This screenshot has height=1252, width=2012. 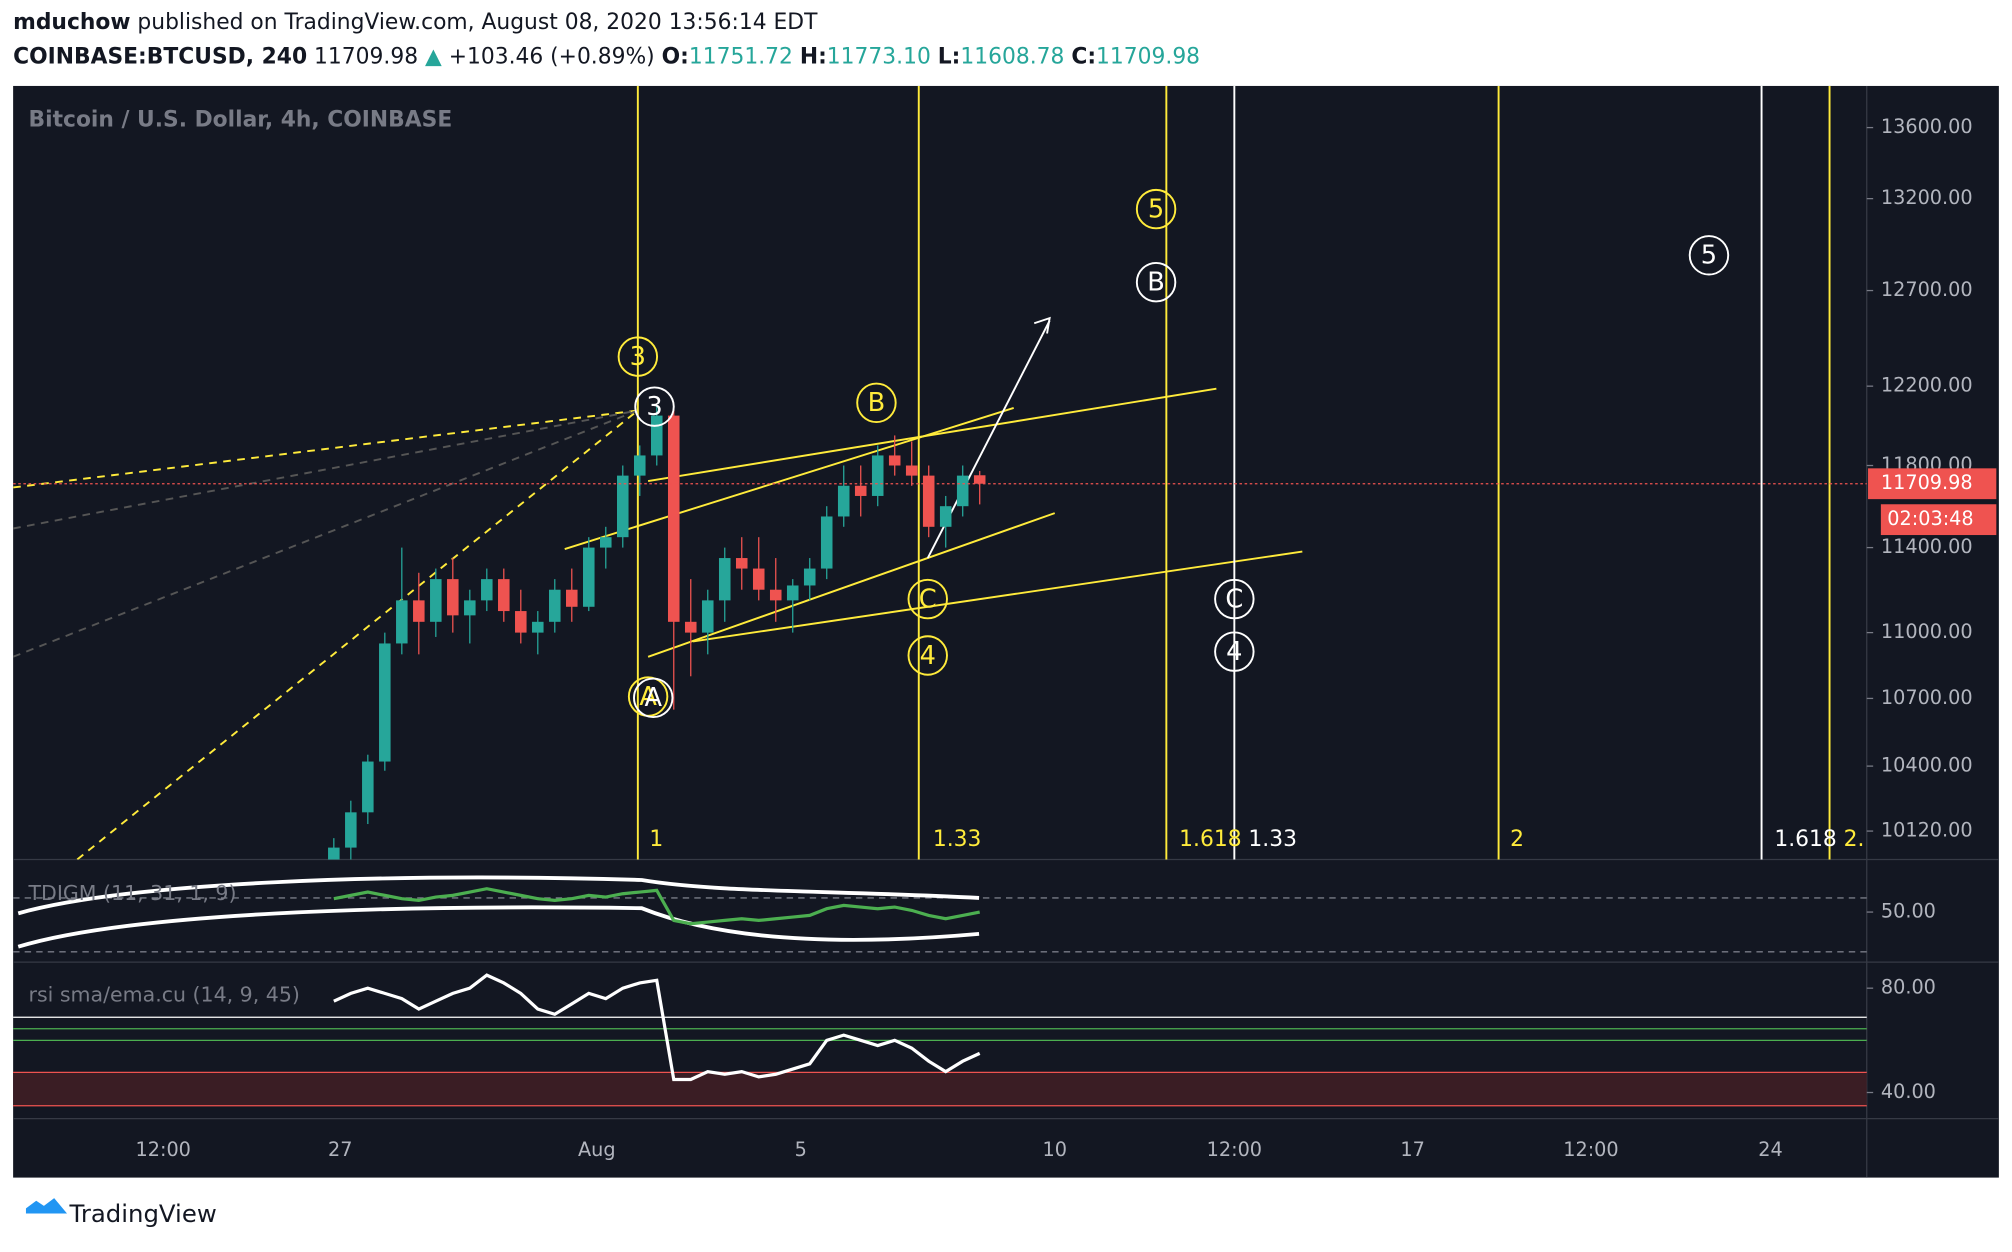 I want to click on countdown-tag, so click(x=1938, y=520).